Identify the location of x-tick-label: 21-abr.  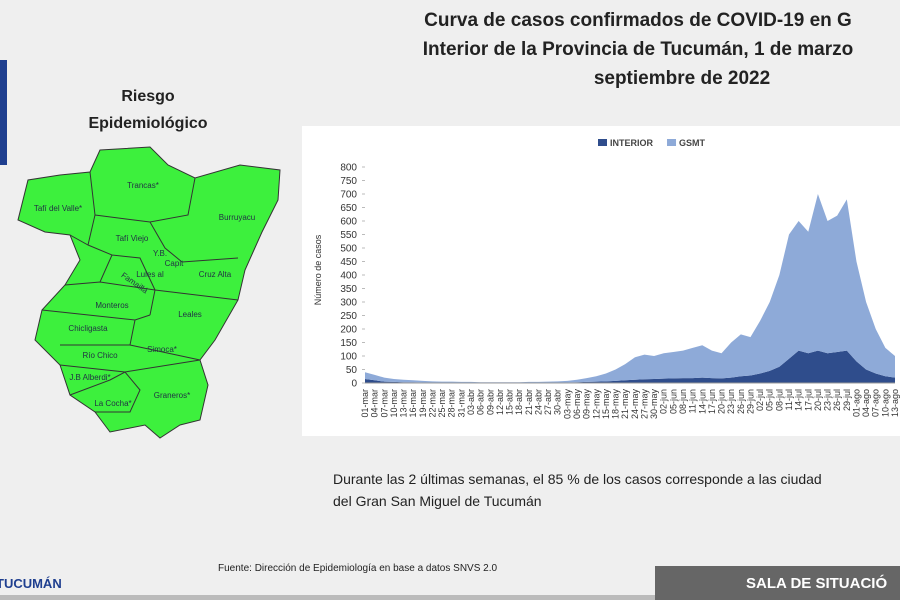
(529, 402).